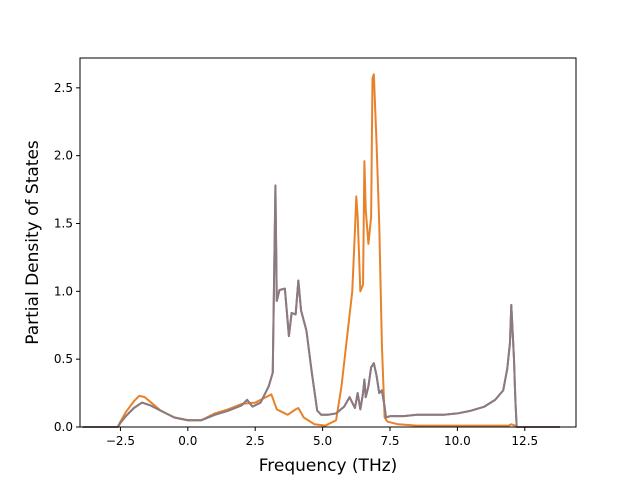 The image size is (640, 480). Describe the element at coordinates (63, 224) in the screenshot. I see `y-tick-label: 1.5` at that location.